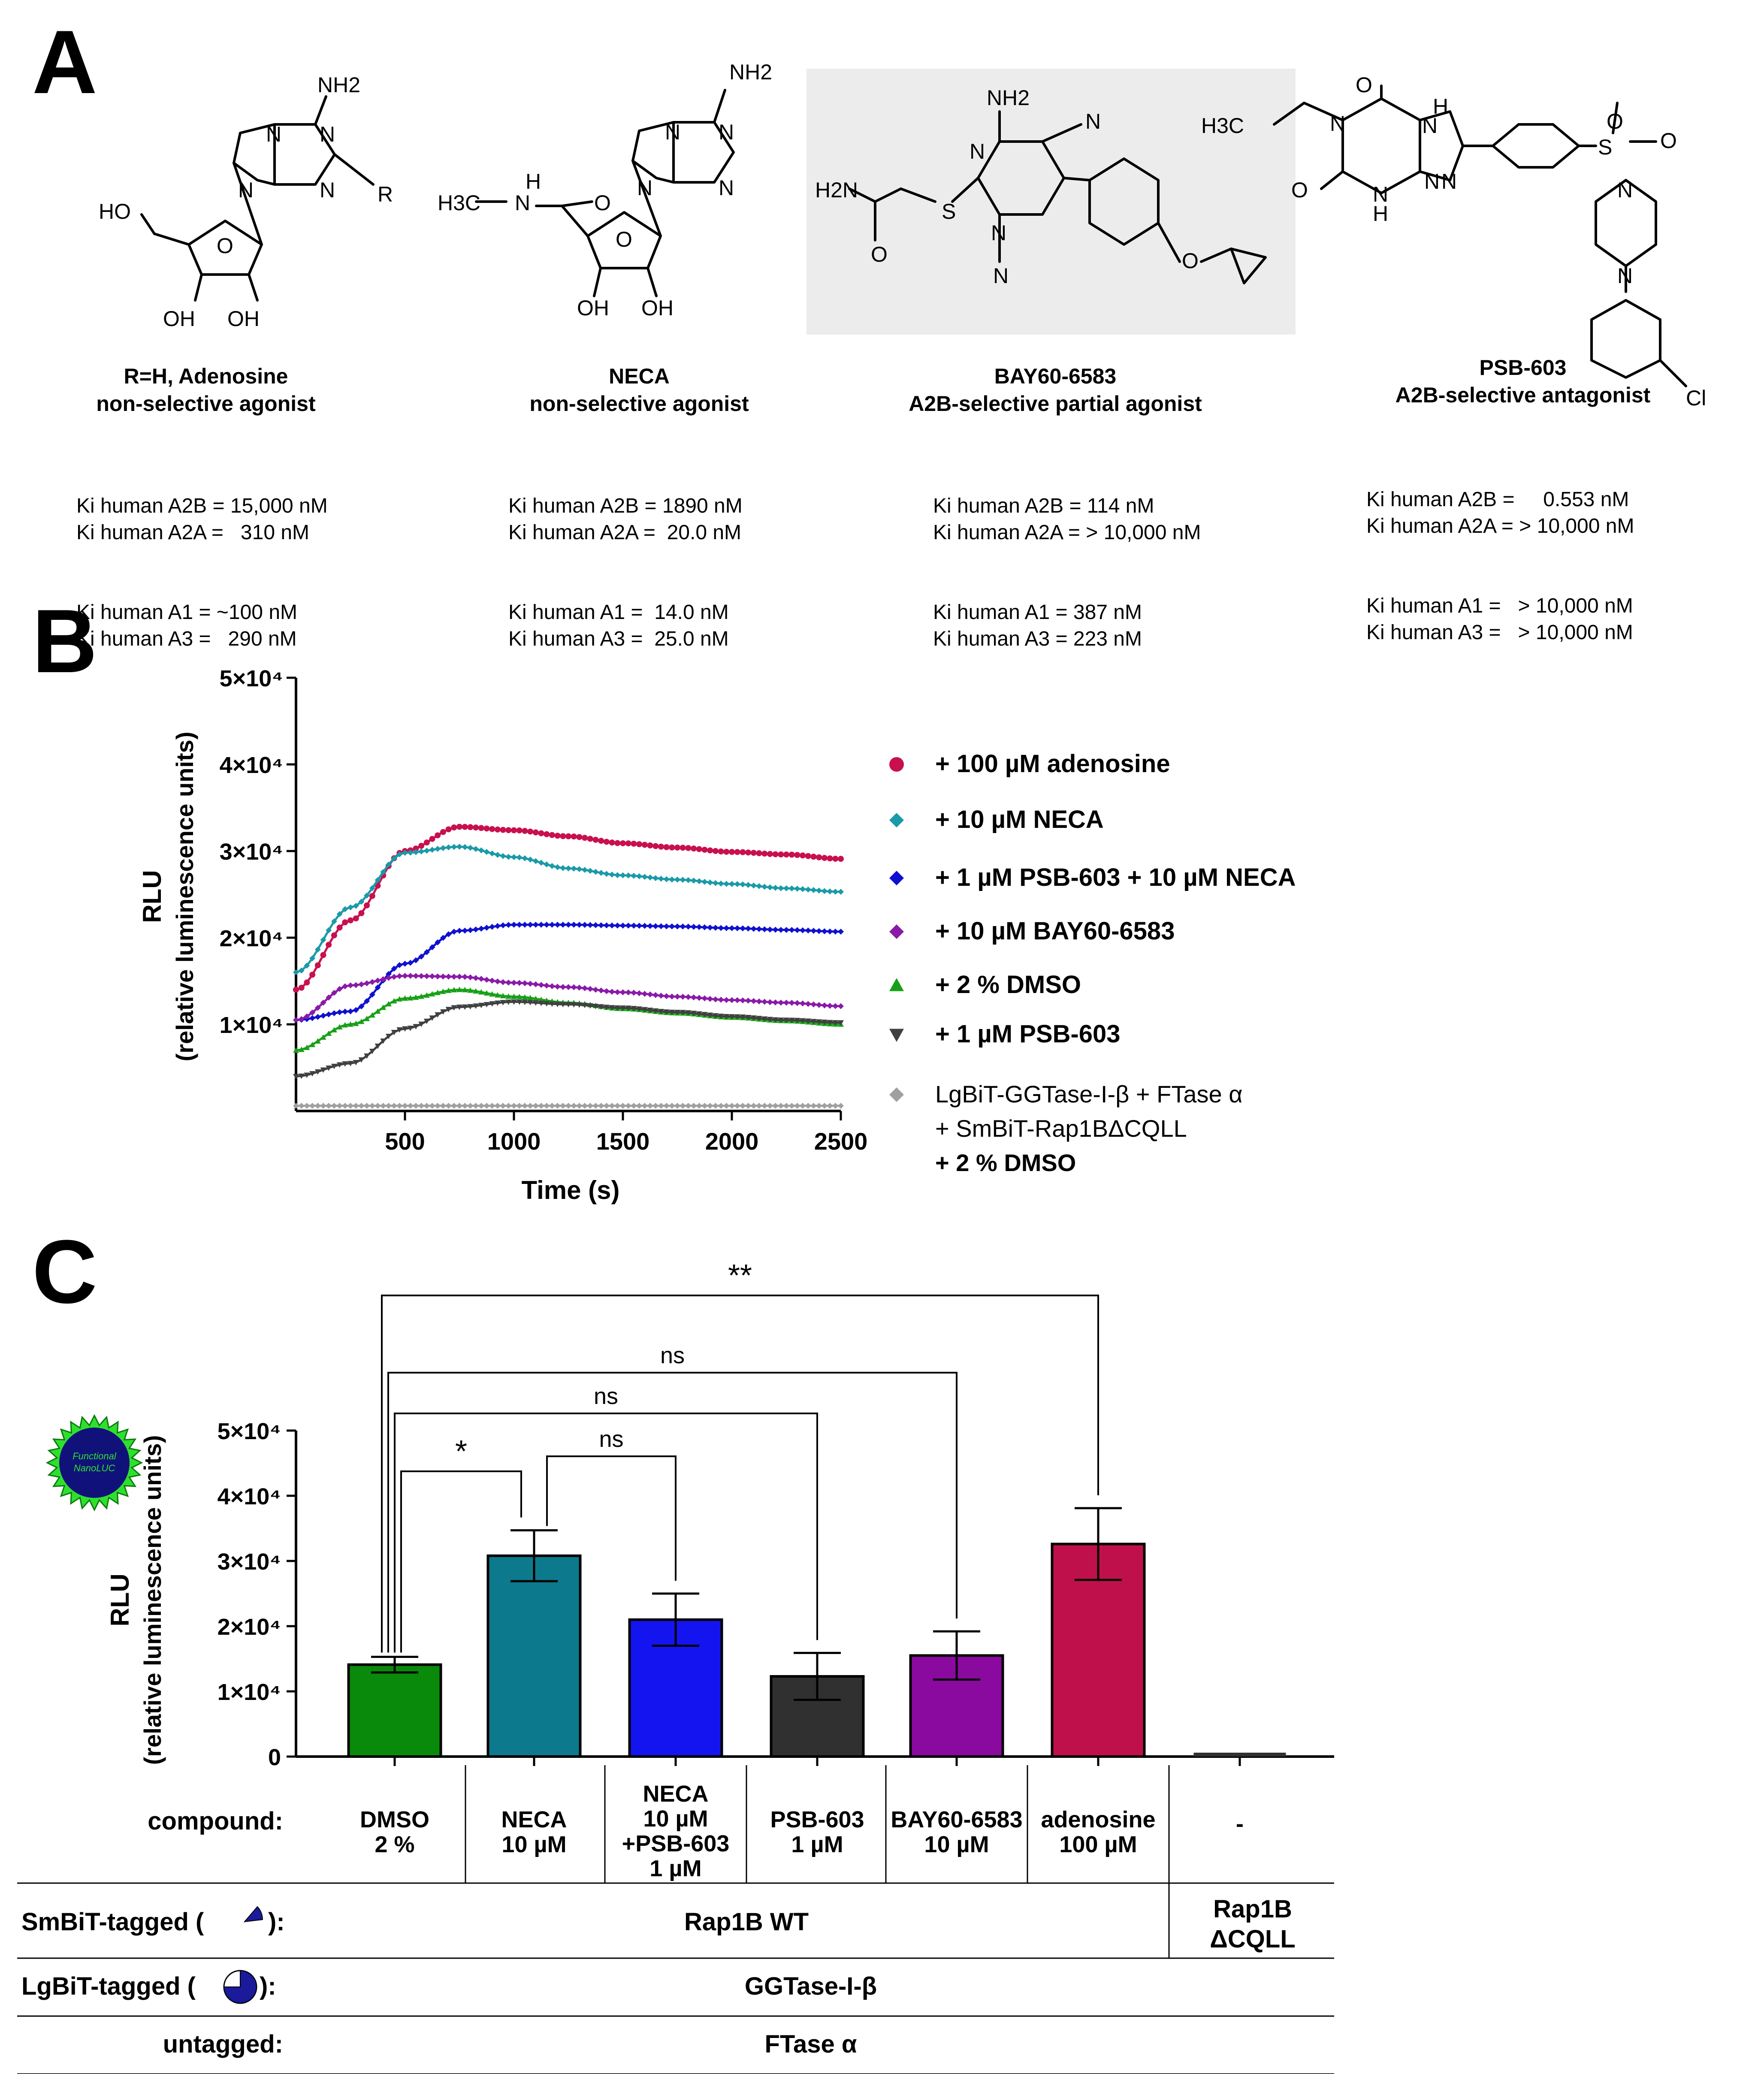 This screenshot has height=2074, width=1764. I want to click on compound-cell-text: NECA, so click(675, 1794).